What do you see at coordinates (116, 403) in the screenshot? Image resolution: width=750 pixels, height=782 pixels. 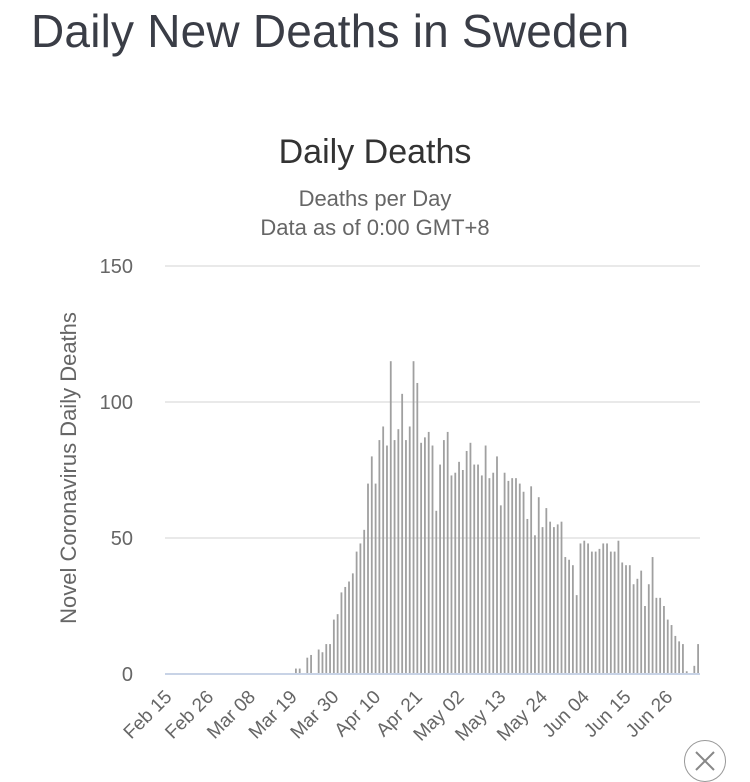 I see `y-tick-label: 100` at bounding box center [116, 403].